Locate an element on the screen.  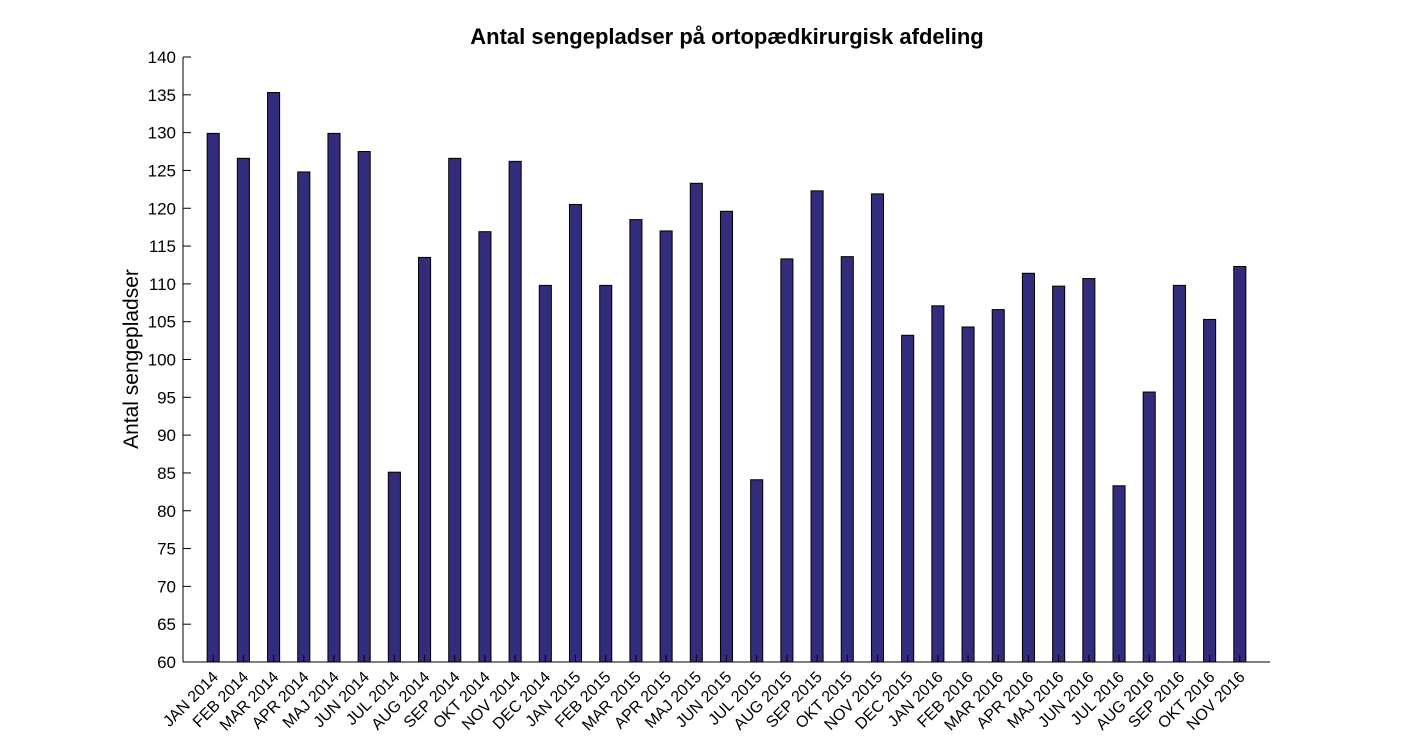
y-tick-label: 110 is located at coordinates (162, 284).